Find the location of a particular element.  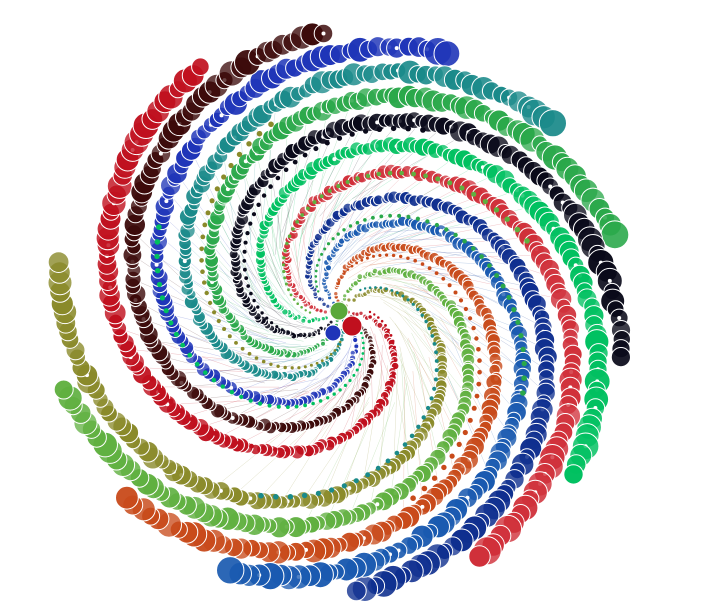

center-red-dot is located at coordinates (352, 326).